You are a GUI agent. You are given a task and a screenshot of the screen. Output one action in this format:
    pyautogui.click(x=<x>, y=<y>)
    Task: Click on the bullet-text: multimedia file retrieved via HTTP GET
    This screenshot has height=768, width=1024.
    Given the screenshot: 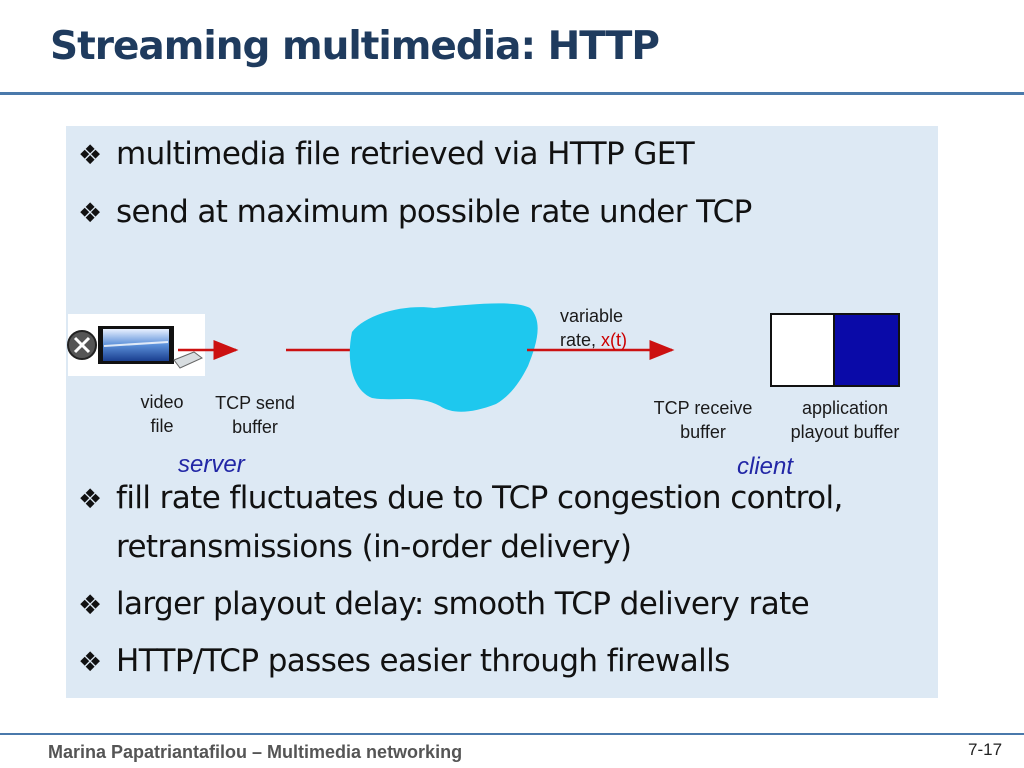 What is the action you would take?
    pyautogui.click(x=405, y=154)
    